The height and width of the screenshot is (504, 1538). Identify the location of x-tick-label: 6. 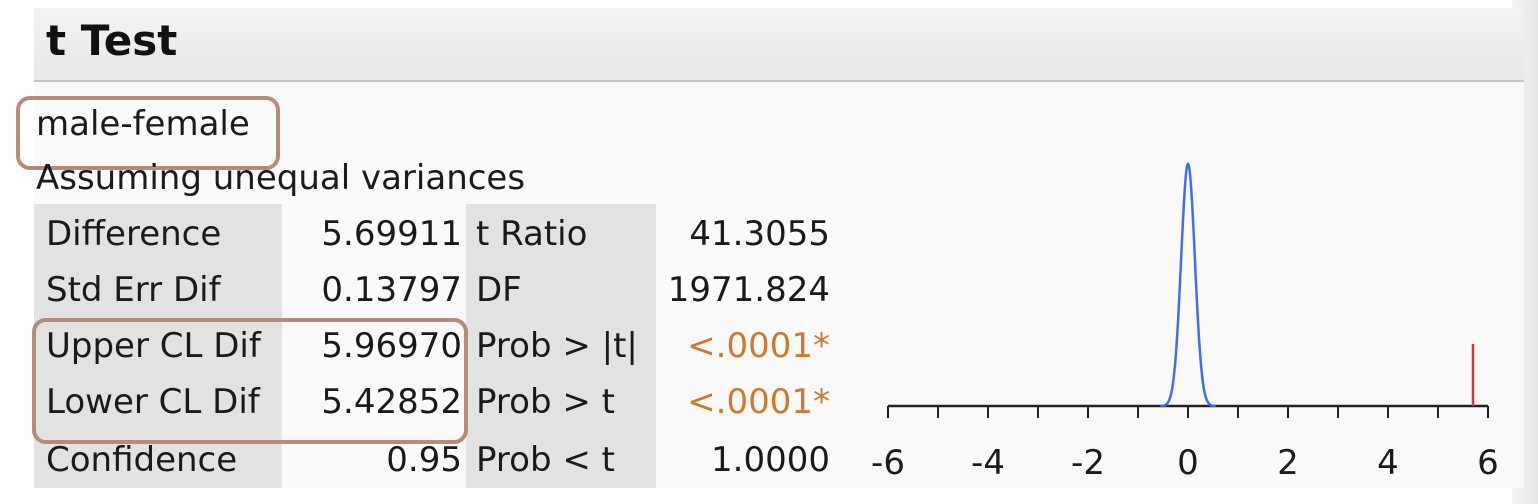
(1488, 463).